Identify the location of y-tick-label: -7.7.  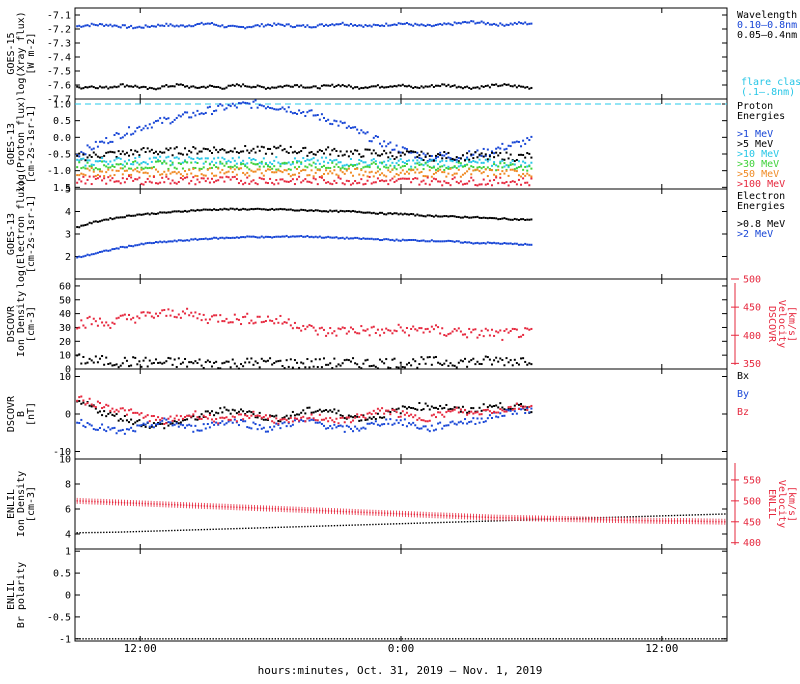
(59, 100).